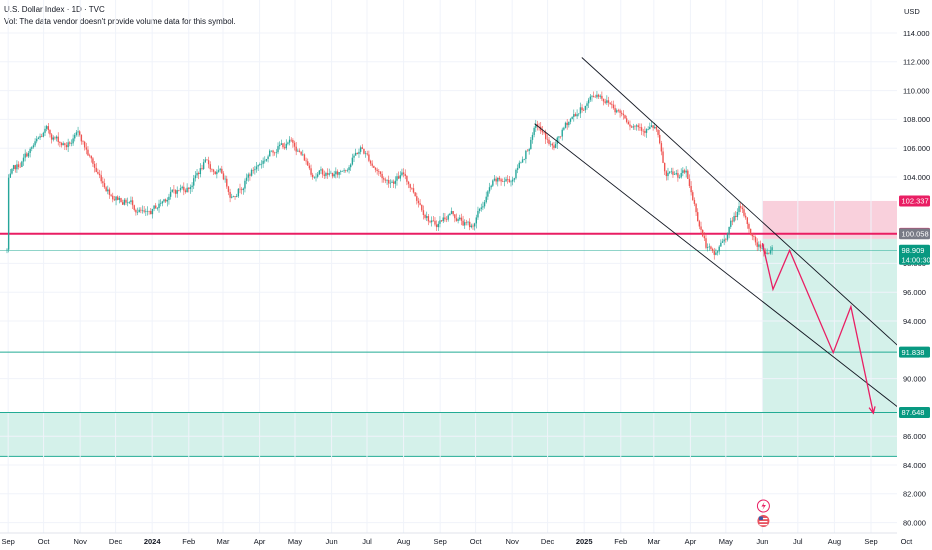 Image resolution: width=932 pixels, height=550 pixels. Describe the element at coordinates (763, 506) in the screenshot. I see `flash-icon-bolt` at that location.